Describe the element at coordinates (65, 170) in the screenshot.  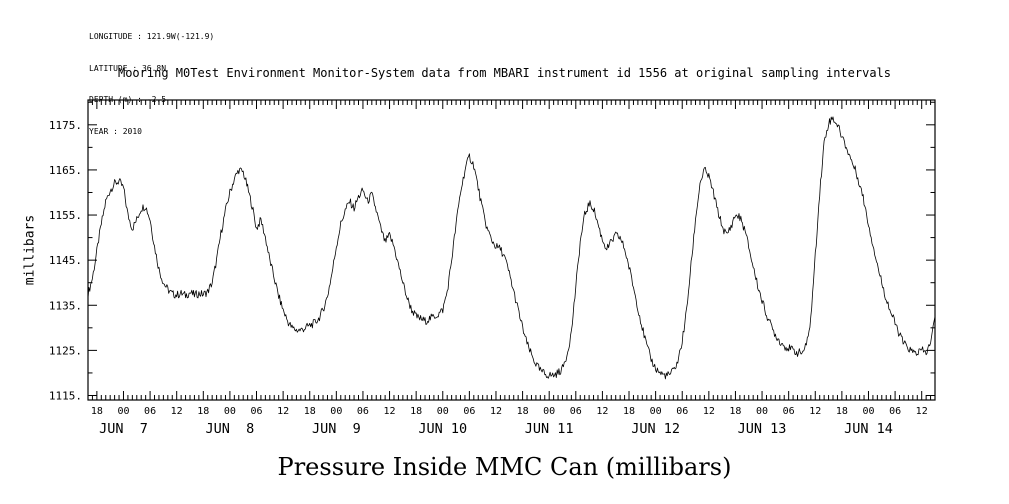
I see `y-tick-label: 1165.` at that location.